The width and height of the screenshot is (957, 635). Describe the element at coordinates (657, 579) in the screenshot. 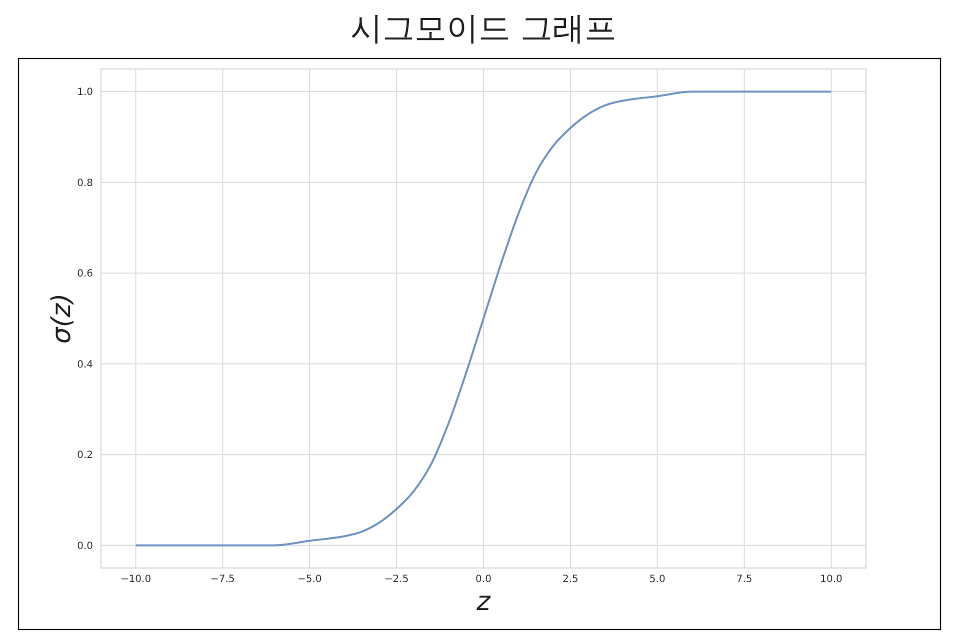

I see `x-tick-label: 5.0` at that location.